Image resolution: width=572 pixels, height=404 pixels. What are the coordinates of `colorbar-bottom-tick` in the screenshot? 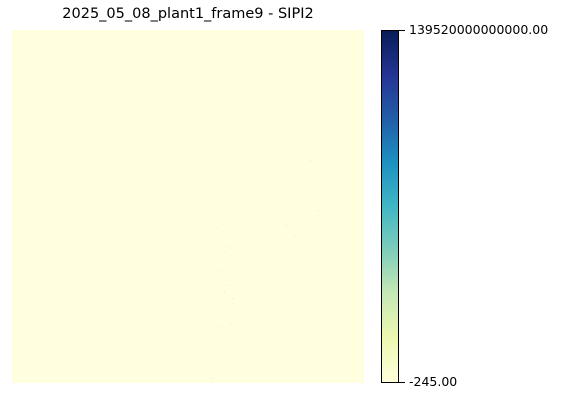 It's located at (402, 382).